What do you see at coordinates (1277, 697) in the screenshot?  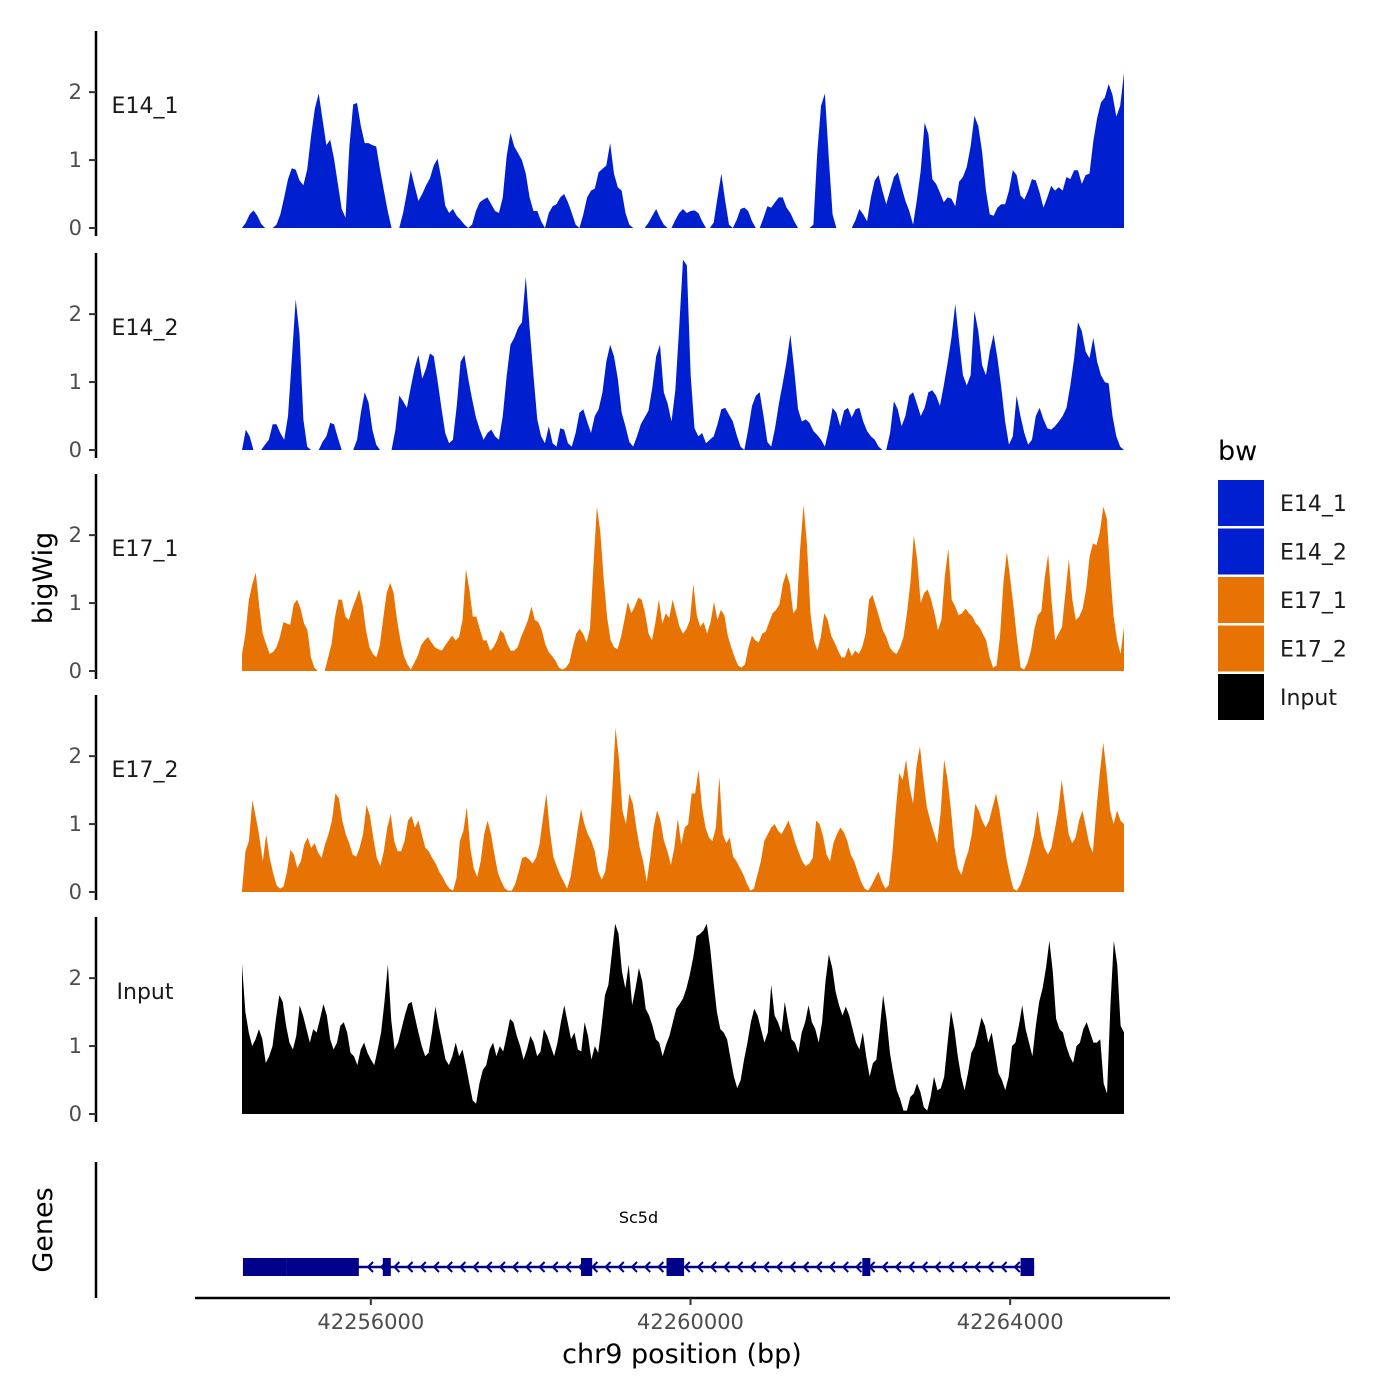 I see `legend-item: Input` at bounding box center [1277, 697].